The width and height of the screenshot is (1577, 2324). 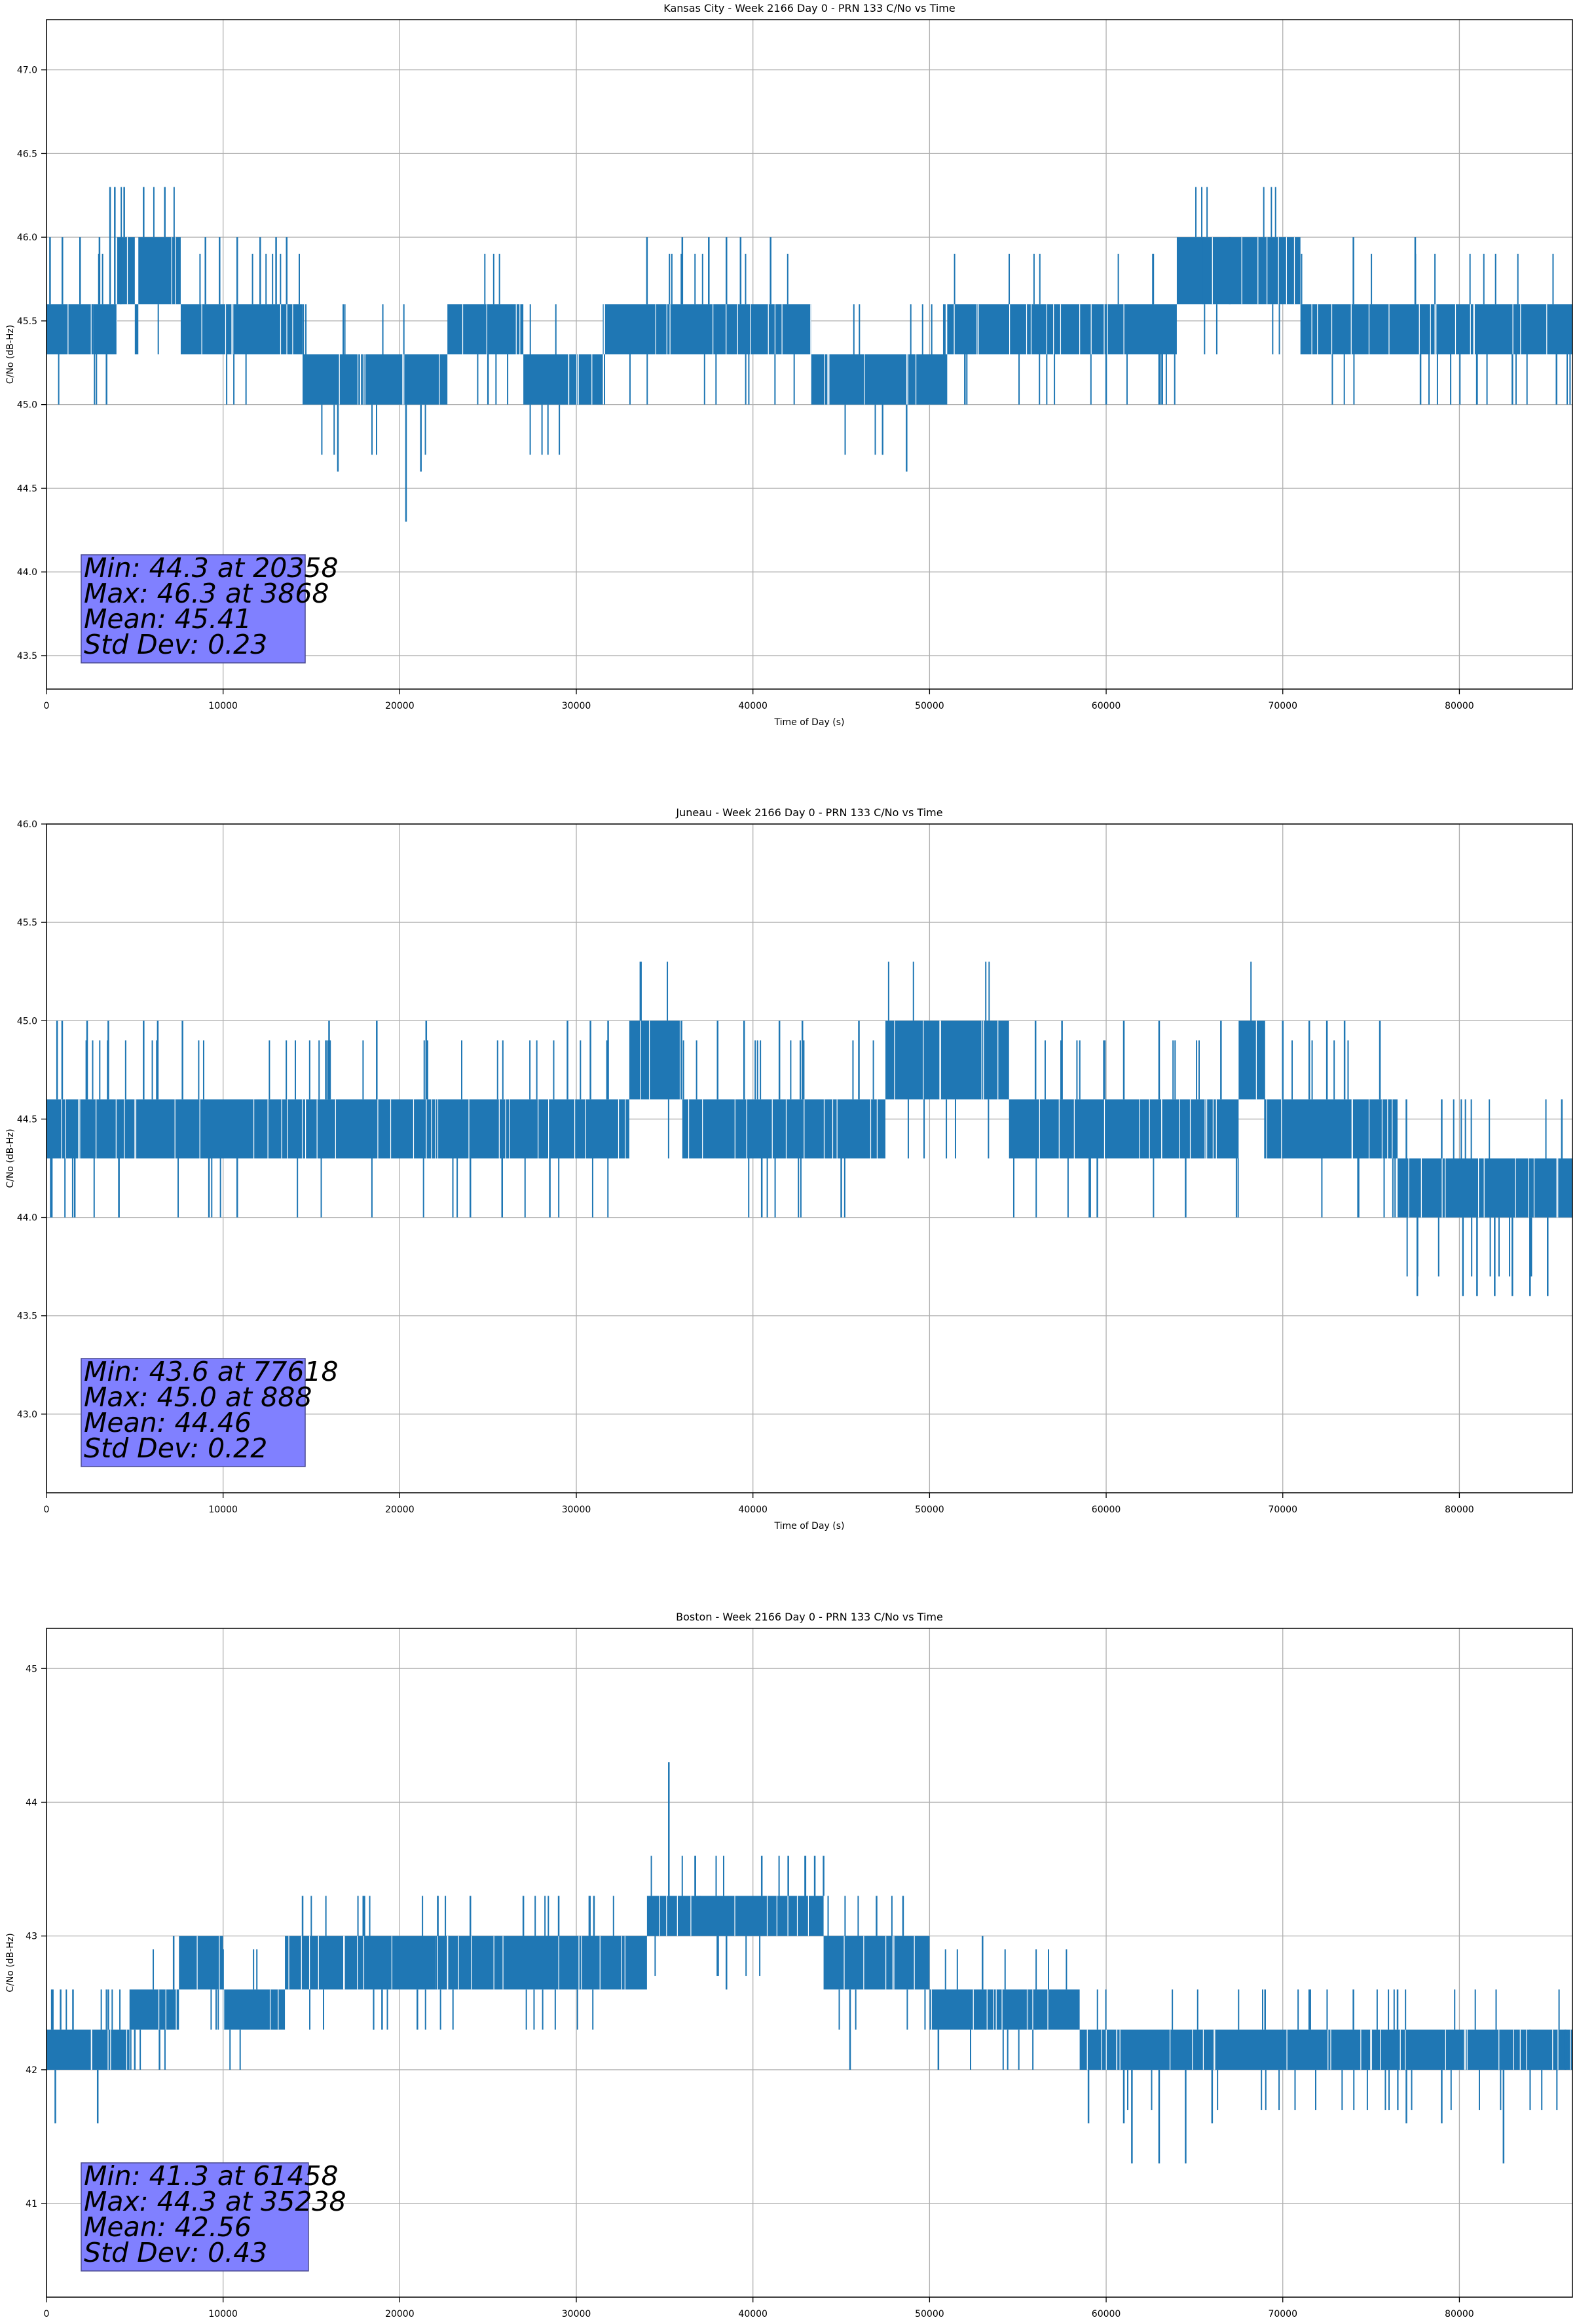 I want to click on y-tick-label: 43.0, so click(x=27, y=1415).